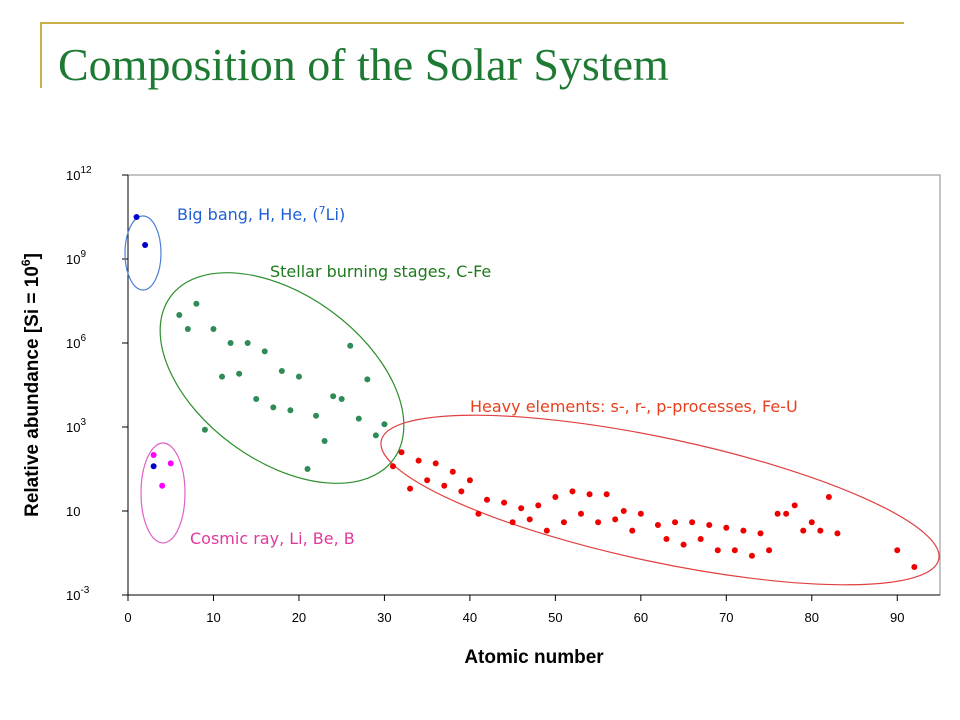 The height and width of the screenshot is (720, 960). Describe the element at coordinates (78, 594) in the screenshot. I see `y-tick-label: 10⁻³` at that location.